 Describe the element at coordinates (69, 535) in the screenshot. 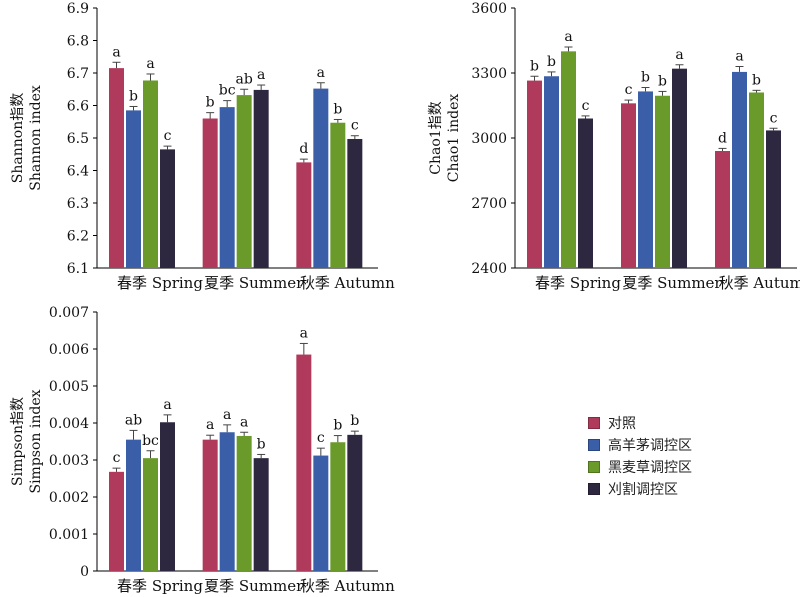

I see `y-tick-label: 0.001` at that location.